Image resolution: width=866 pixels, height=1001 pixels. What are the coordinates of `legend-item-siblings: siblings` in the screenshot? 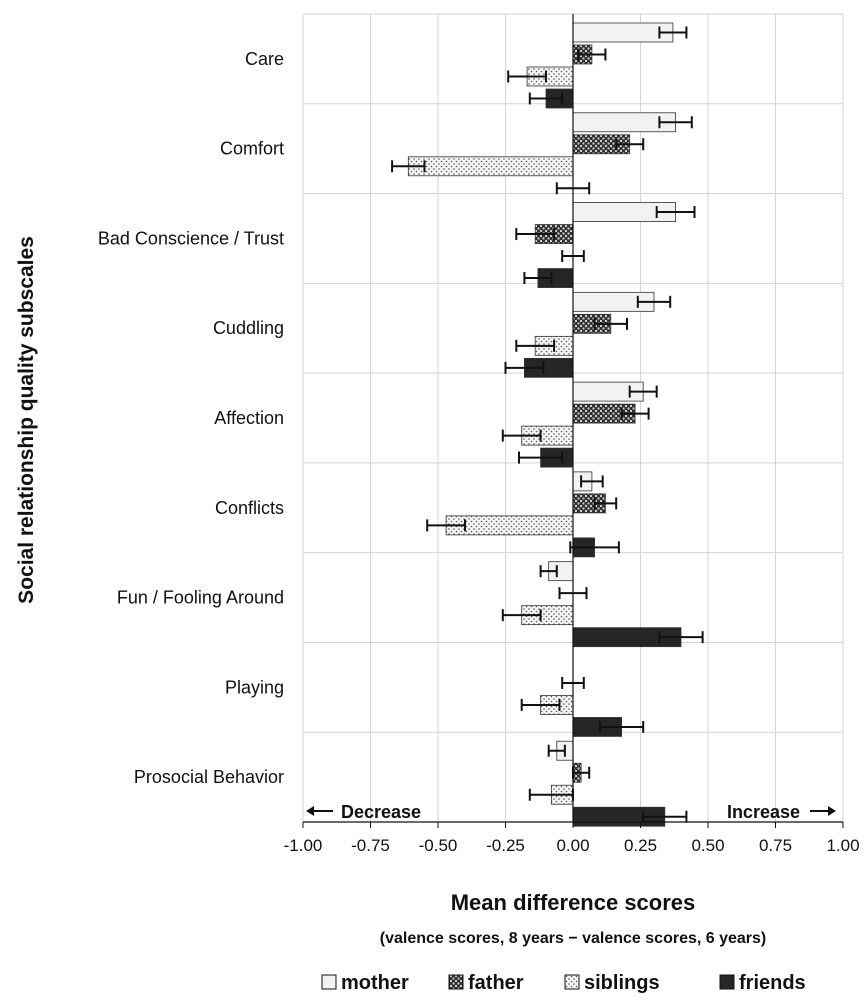 It's located at (612, 983).